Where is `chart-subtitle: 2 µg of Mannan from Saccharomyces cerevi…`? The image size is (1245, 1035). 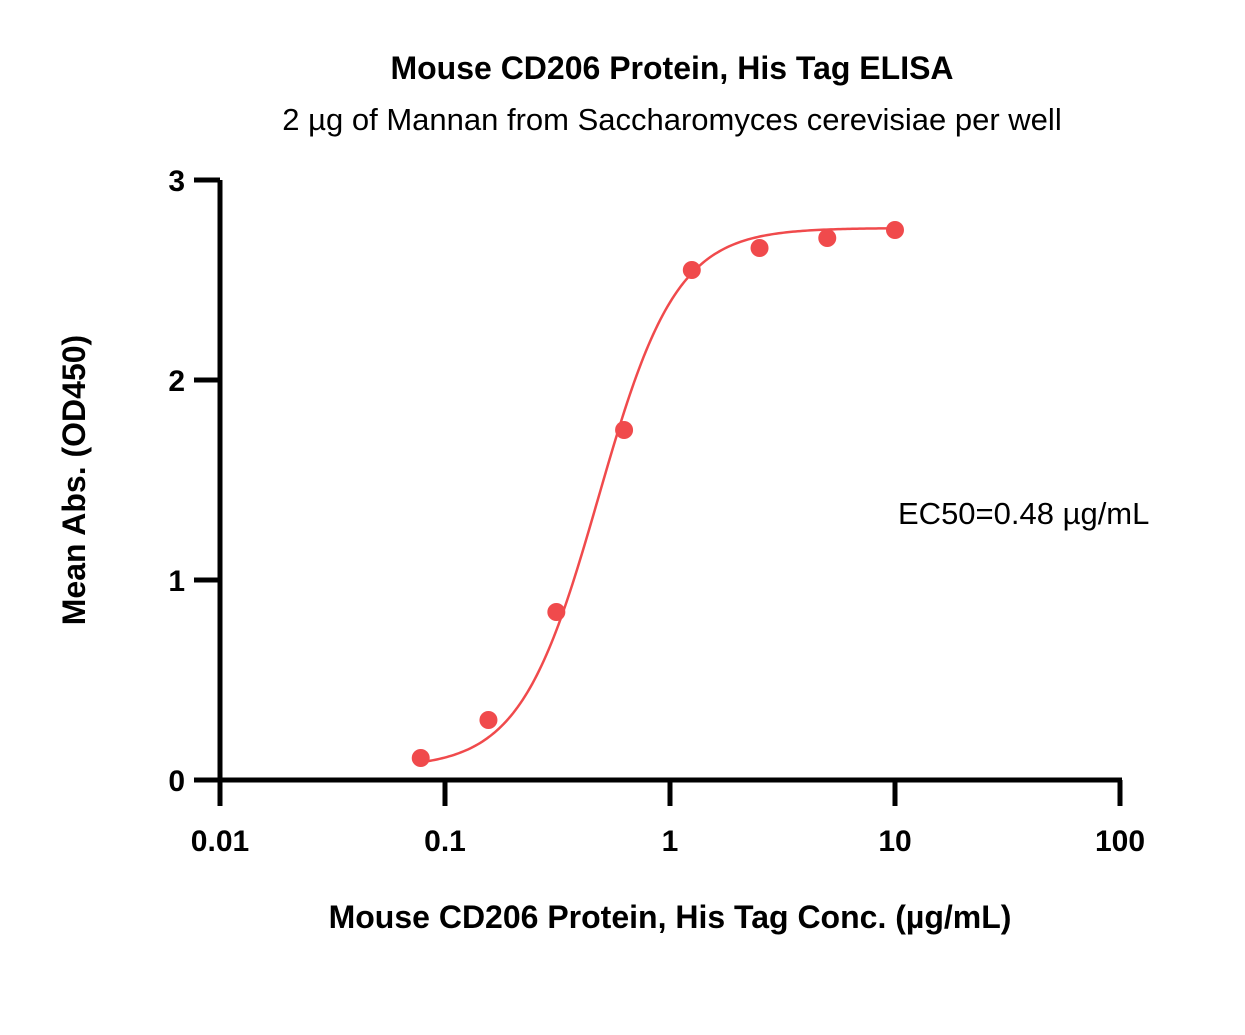 chart-subtitle: 2 µg of Mannan from Saccharomyces cerevi… is located at coordinates (671, 119).